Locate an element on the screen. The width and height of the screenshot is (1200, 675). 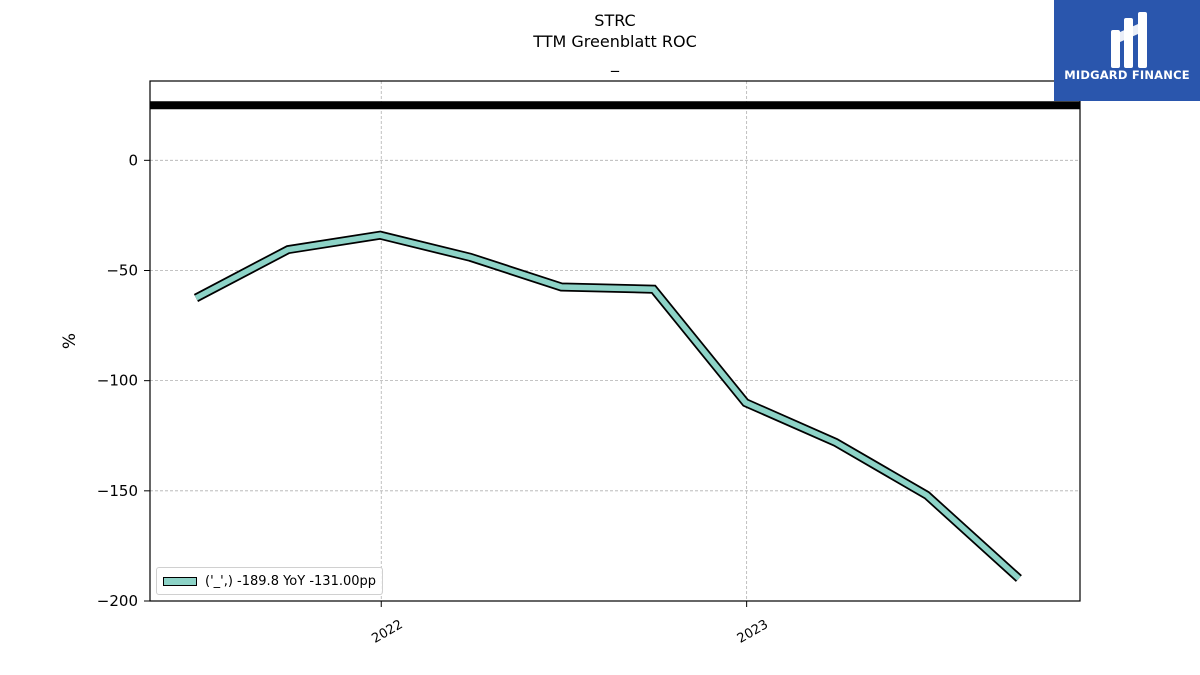
y-tick-label: −100 is located at coordinates (117, 381).